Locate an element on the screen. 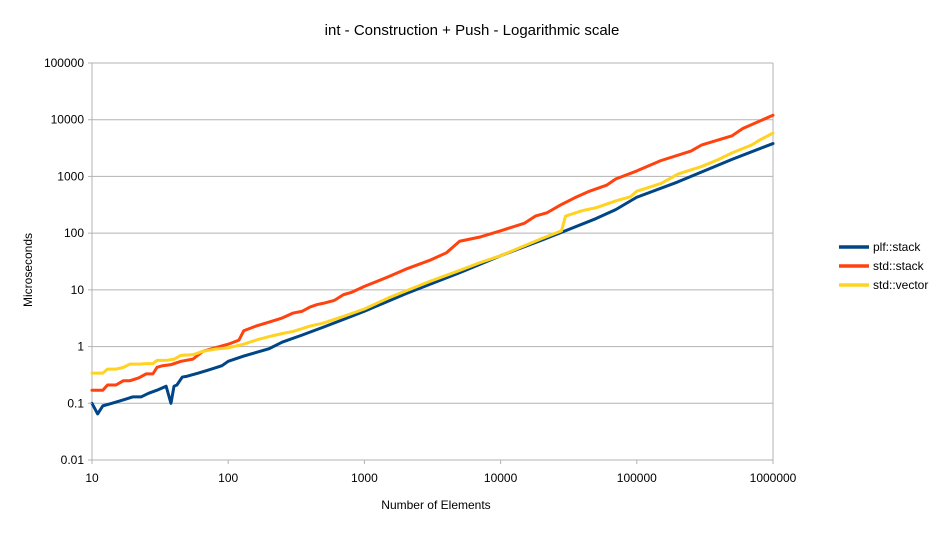  x-tick-label: 100 is located at coordinates (228, 478).